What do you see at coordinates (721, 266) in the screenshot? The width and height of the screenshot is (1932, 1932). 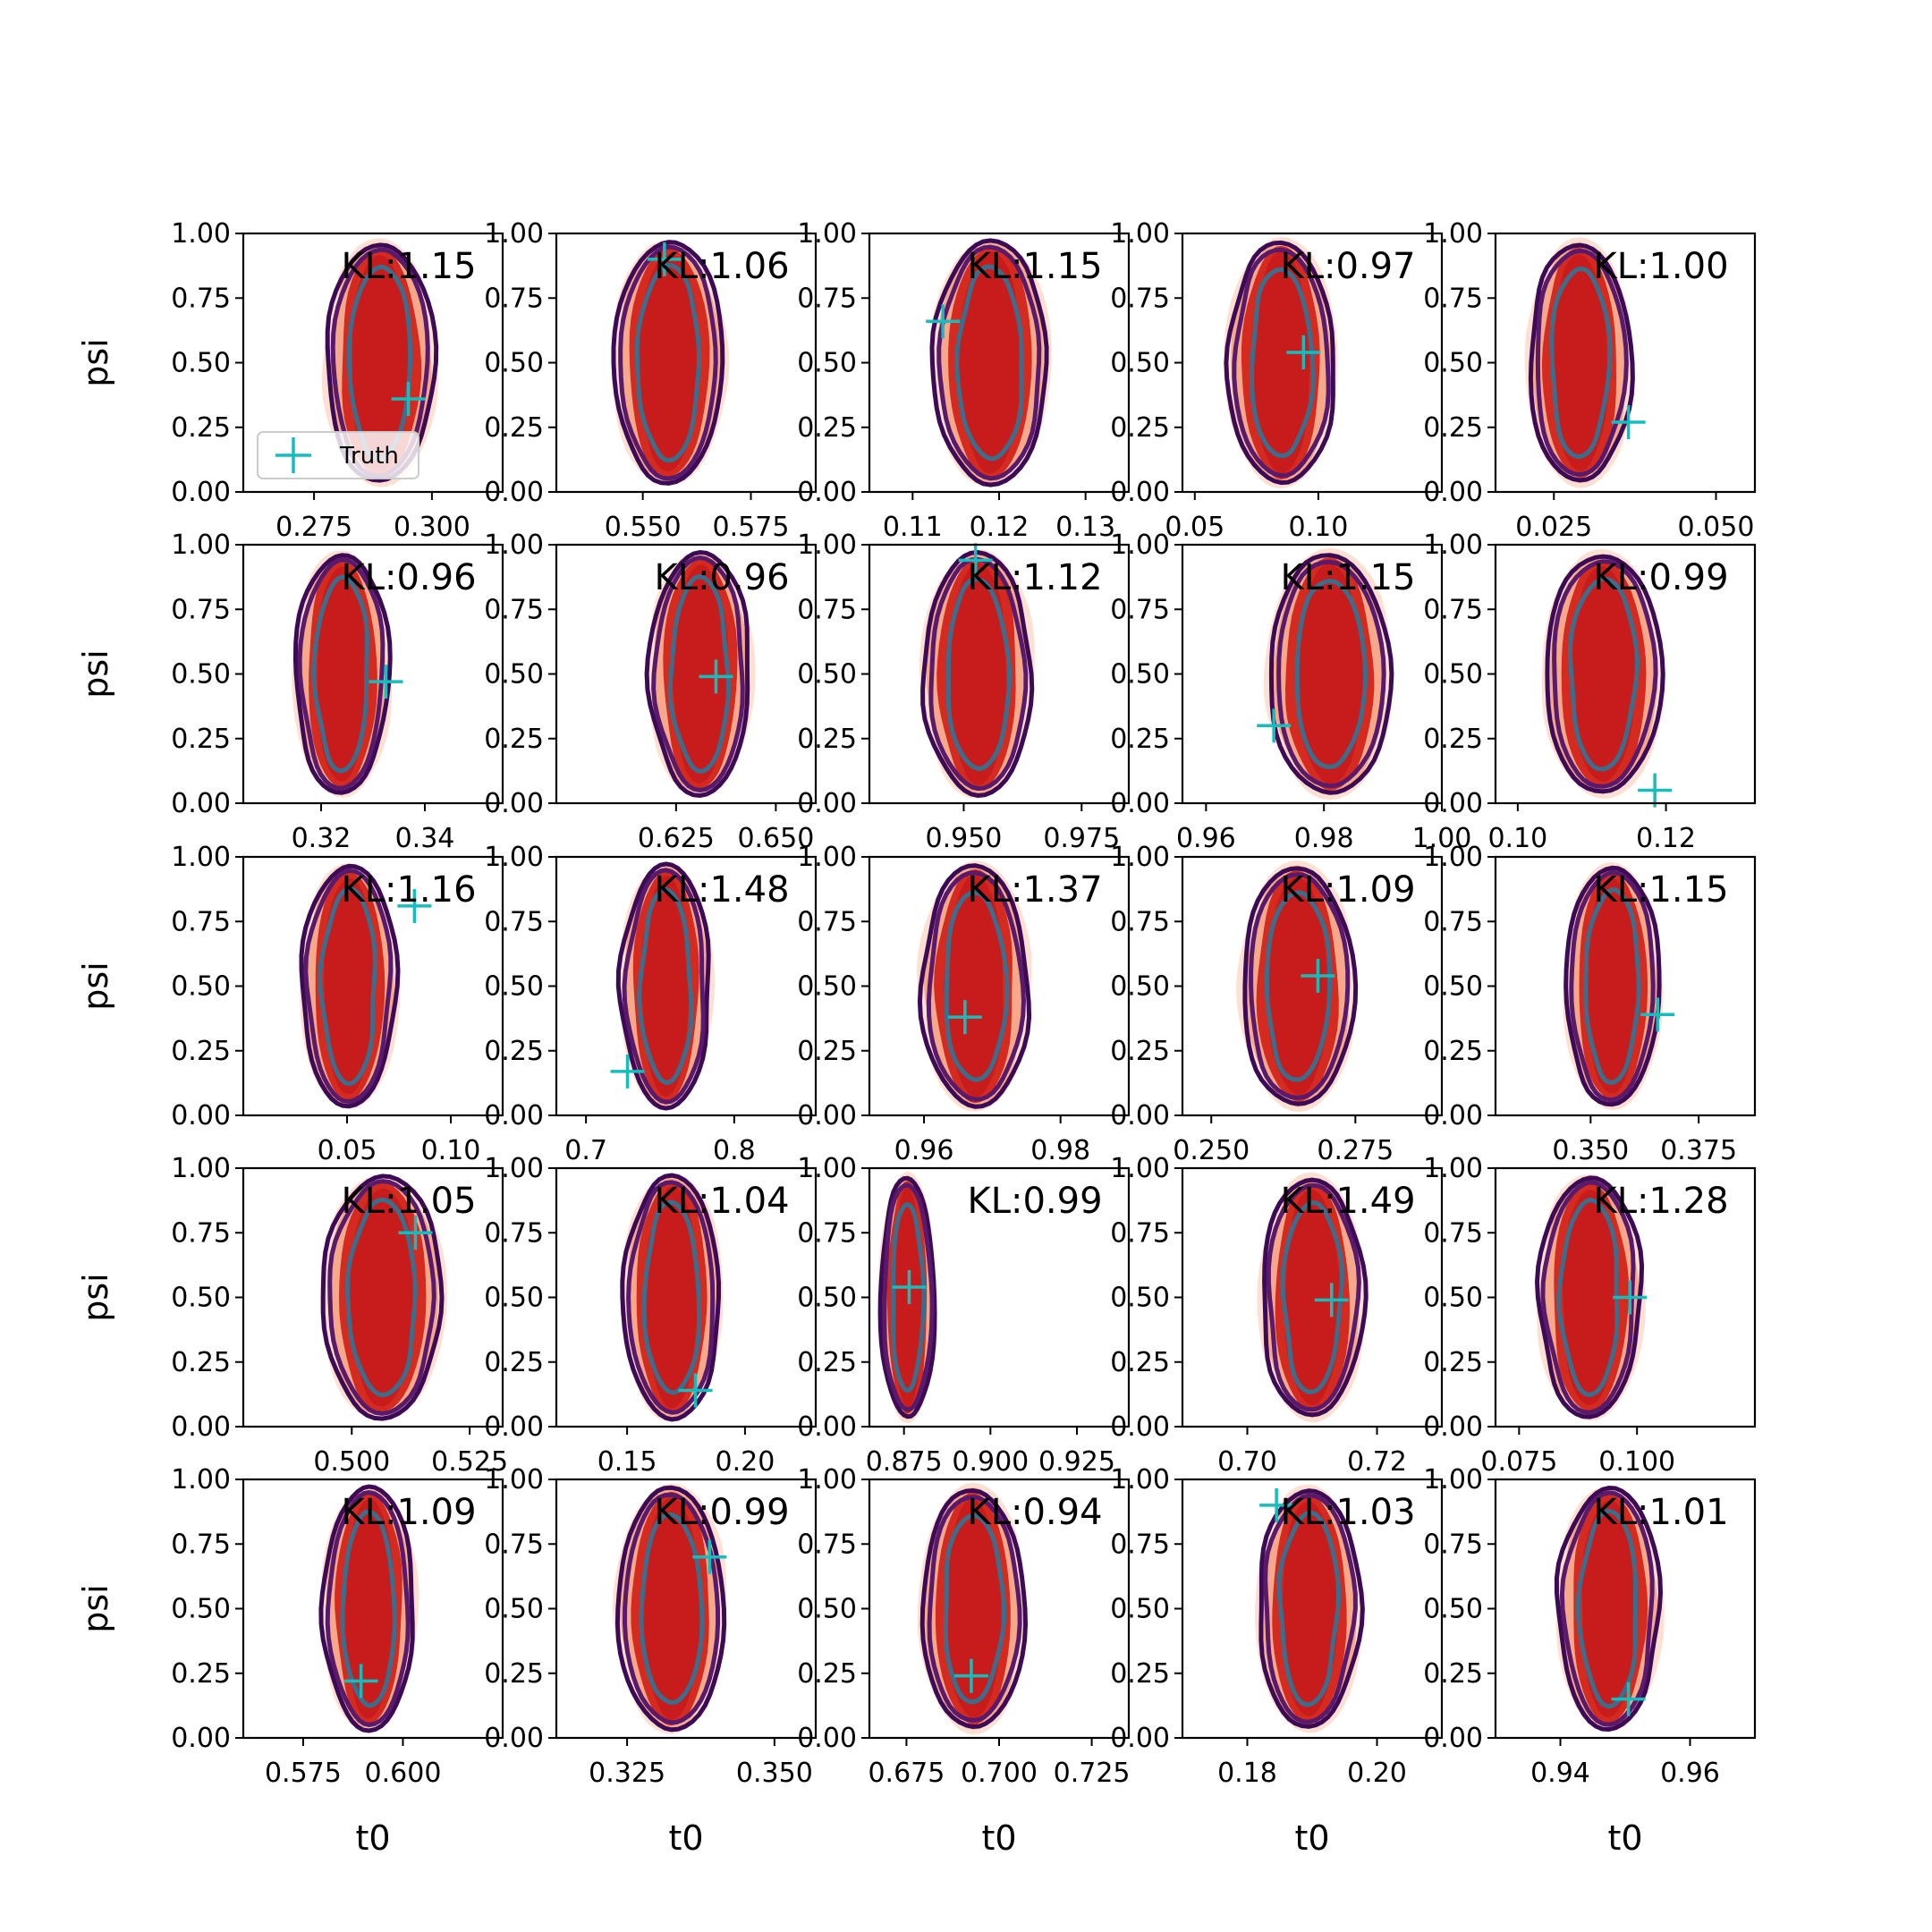 I see `kl-label: KL:1.06` at bounding box center [721, 266].